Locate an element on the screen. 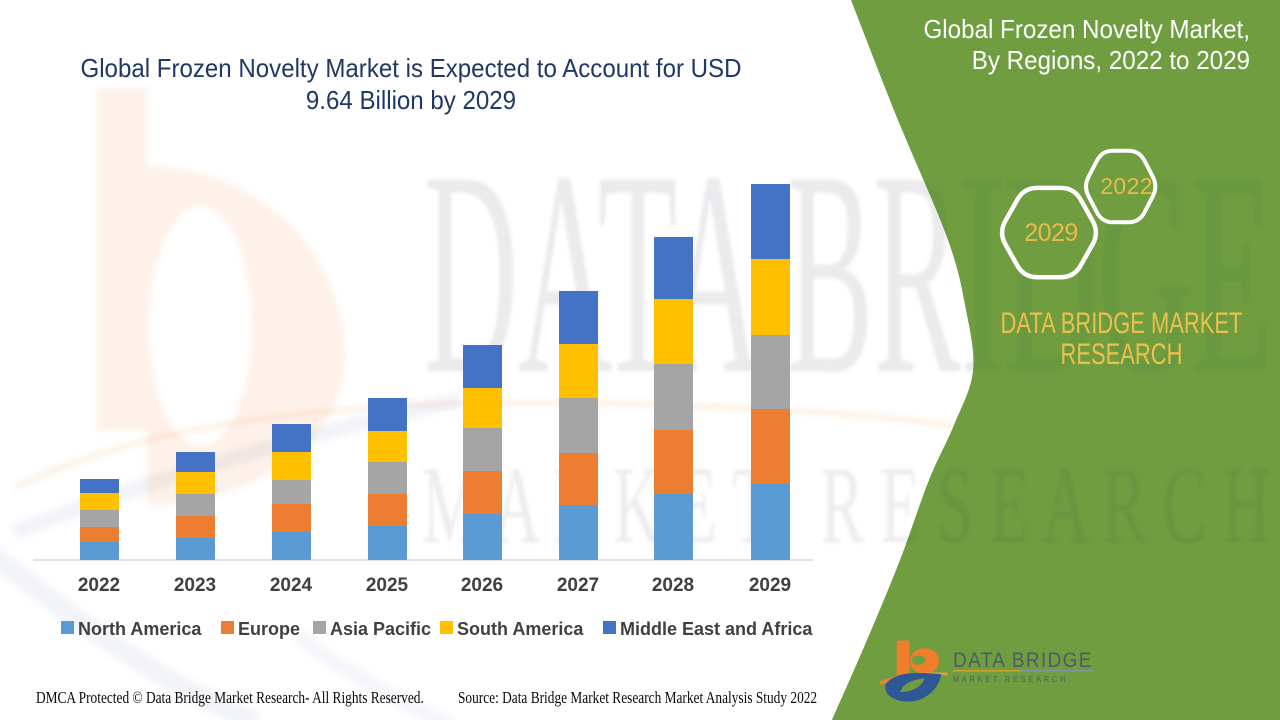  svg-text: M A R K E T R E S E A R C H is located at coordinates (846, 505).